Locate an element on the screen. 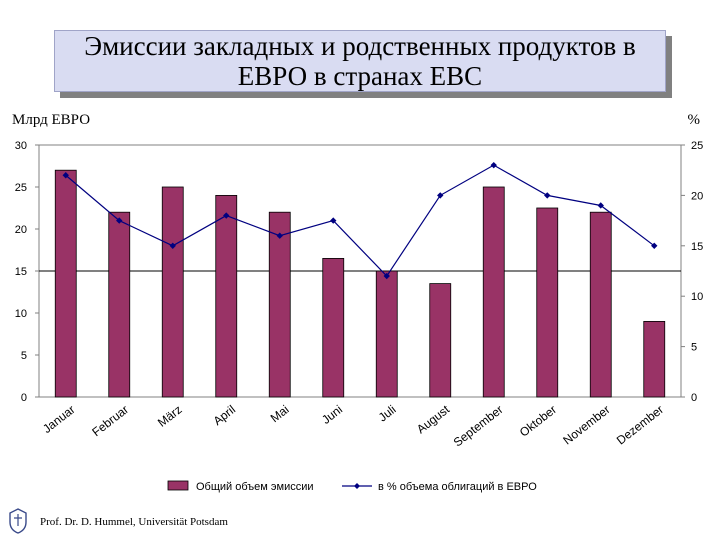 The image size is (720, 540). right-tick-label: 10 is located at coordinates (697, 297).